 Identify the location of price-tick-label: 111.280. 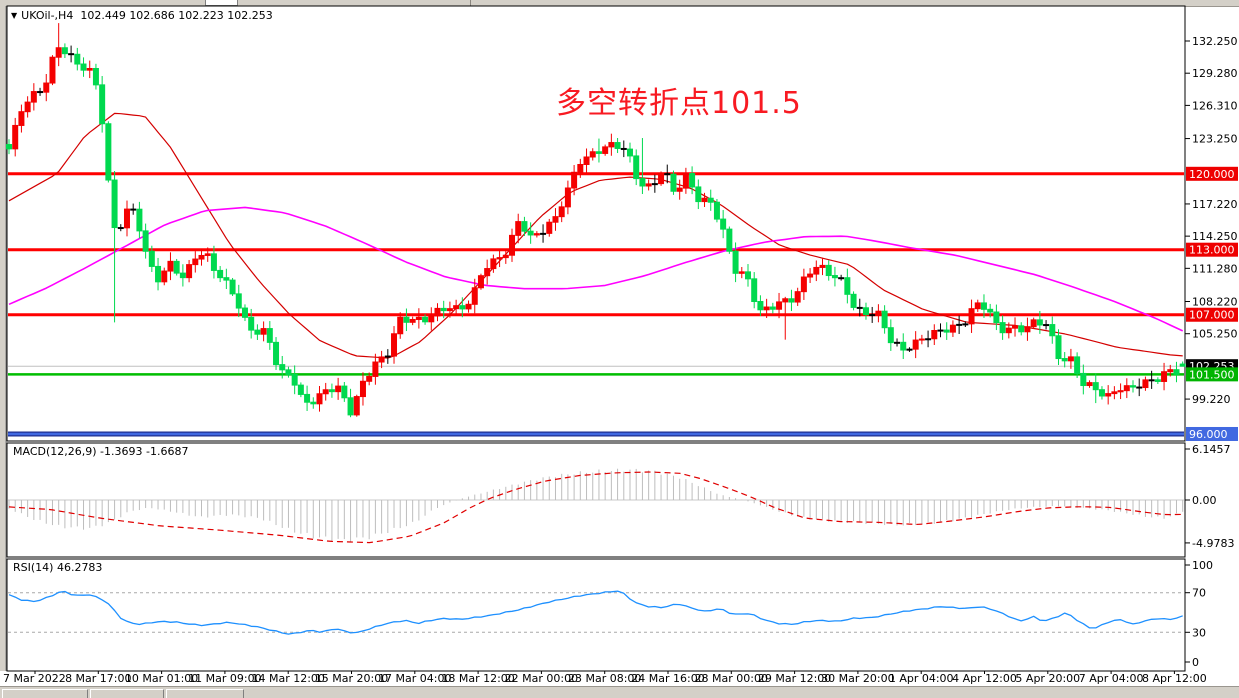
(1215, 268).